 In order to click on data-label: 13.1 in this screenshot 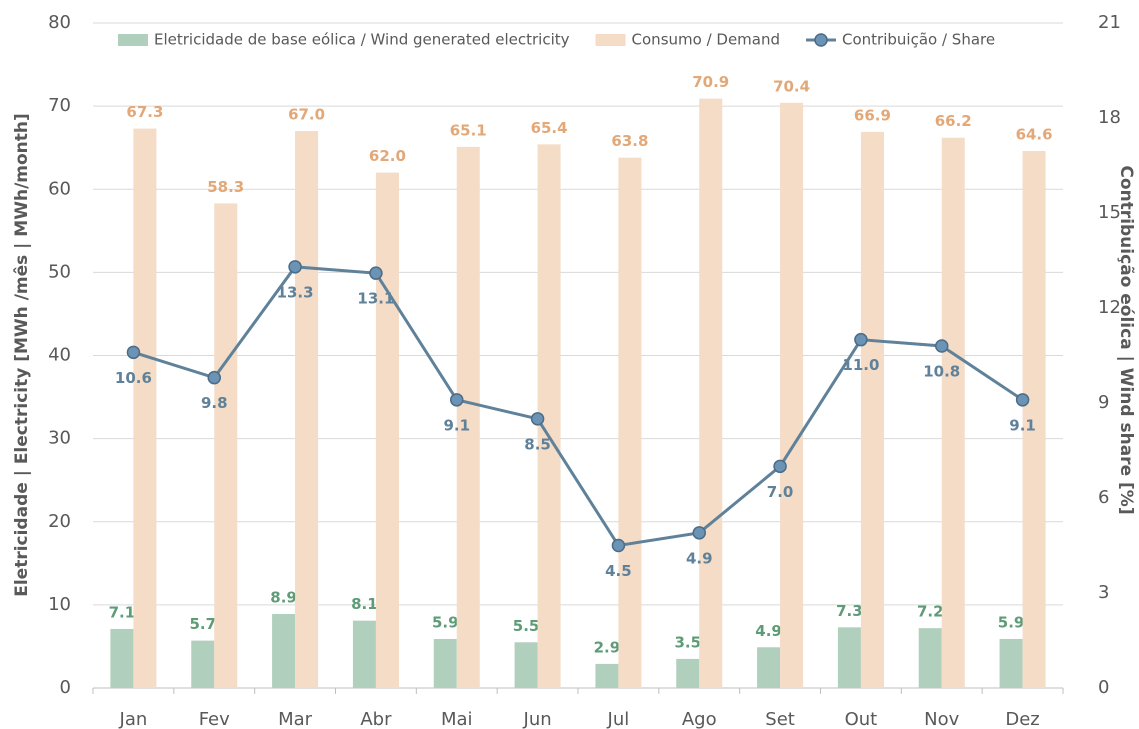, I will do `click(375, 299)`.